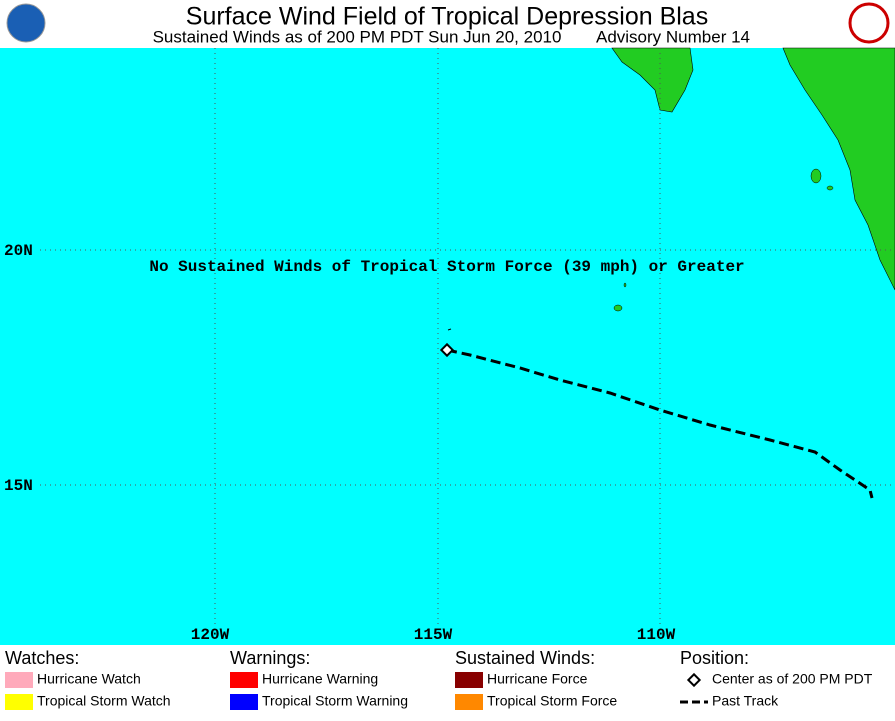 Image resolution: width=895 pixels, height=721 pixels. Describe the element at coordinates (652, 80) in the screenshot. I see `baja-california` at that location.